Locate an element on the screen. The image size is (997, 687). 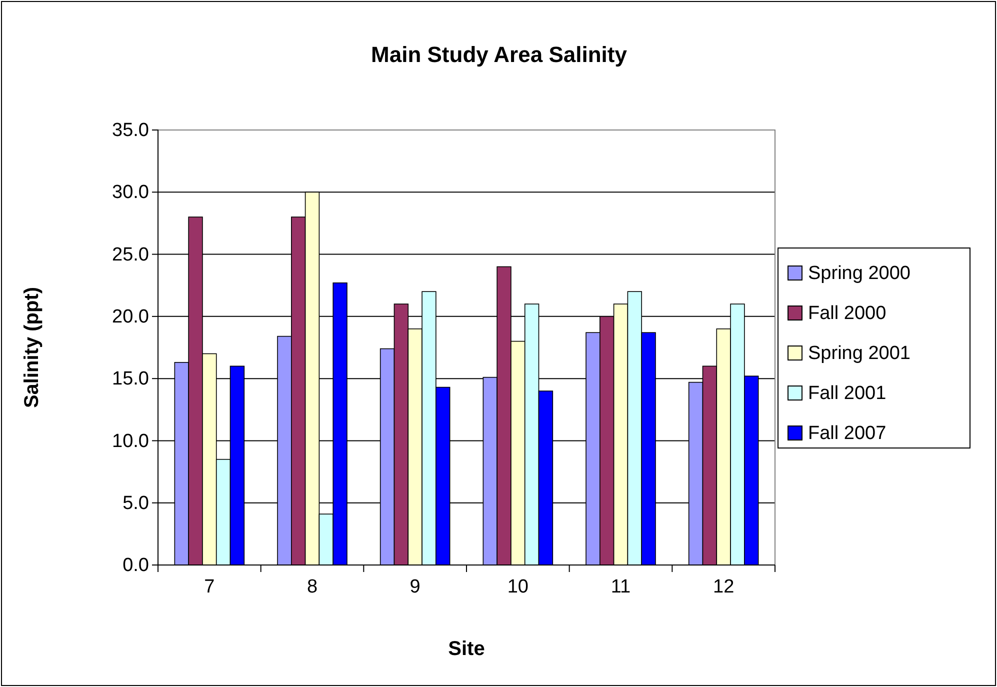
chart-title: Main Study Area Salinity is located at coordinates (499, 54).